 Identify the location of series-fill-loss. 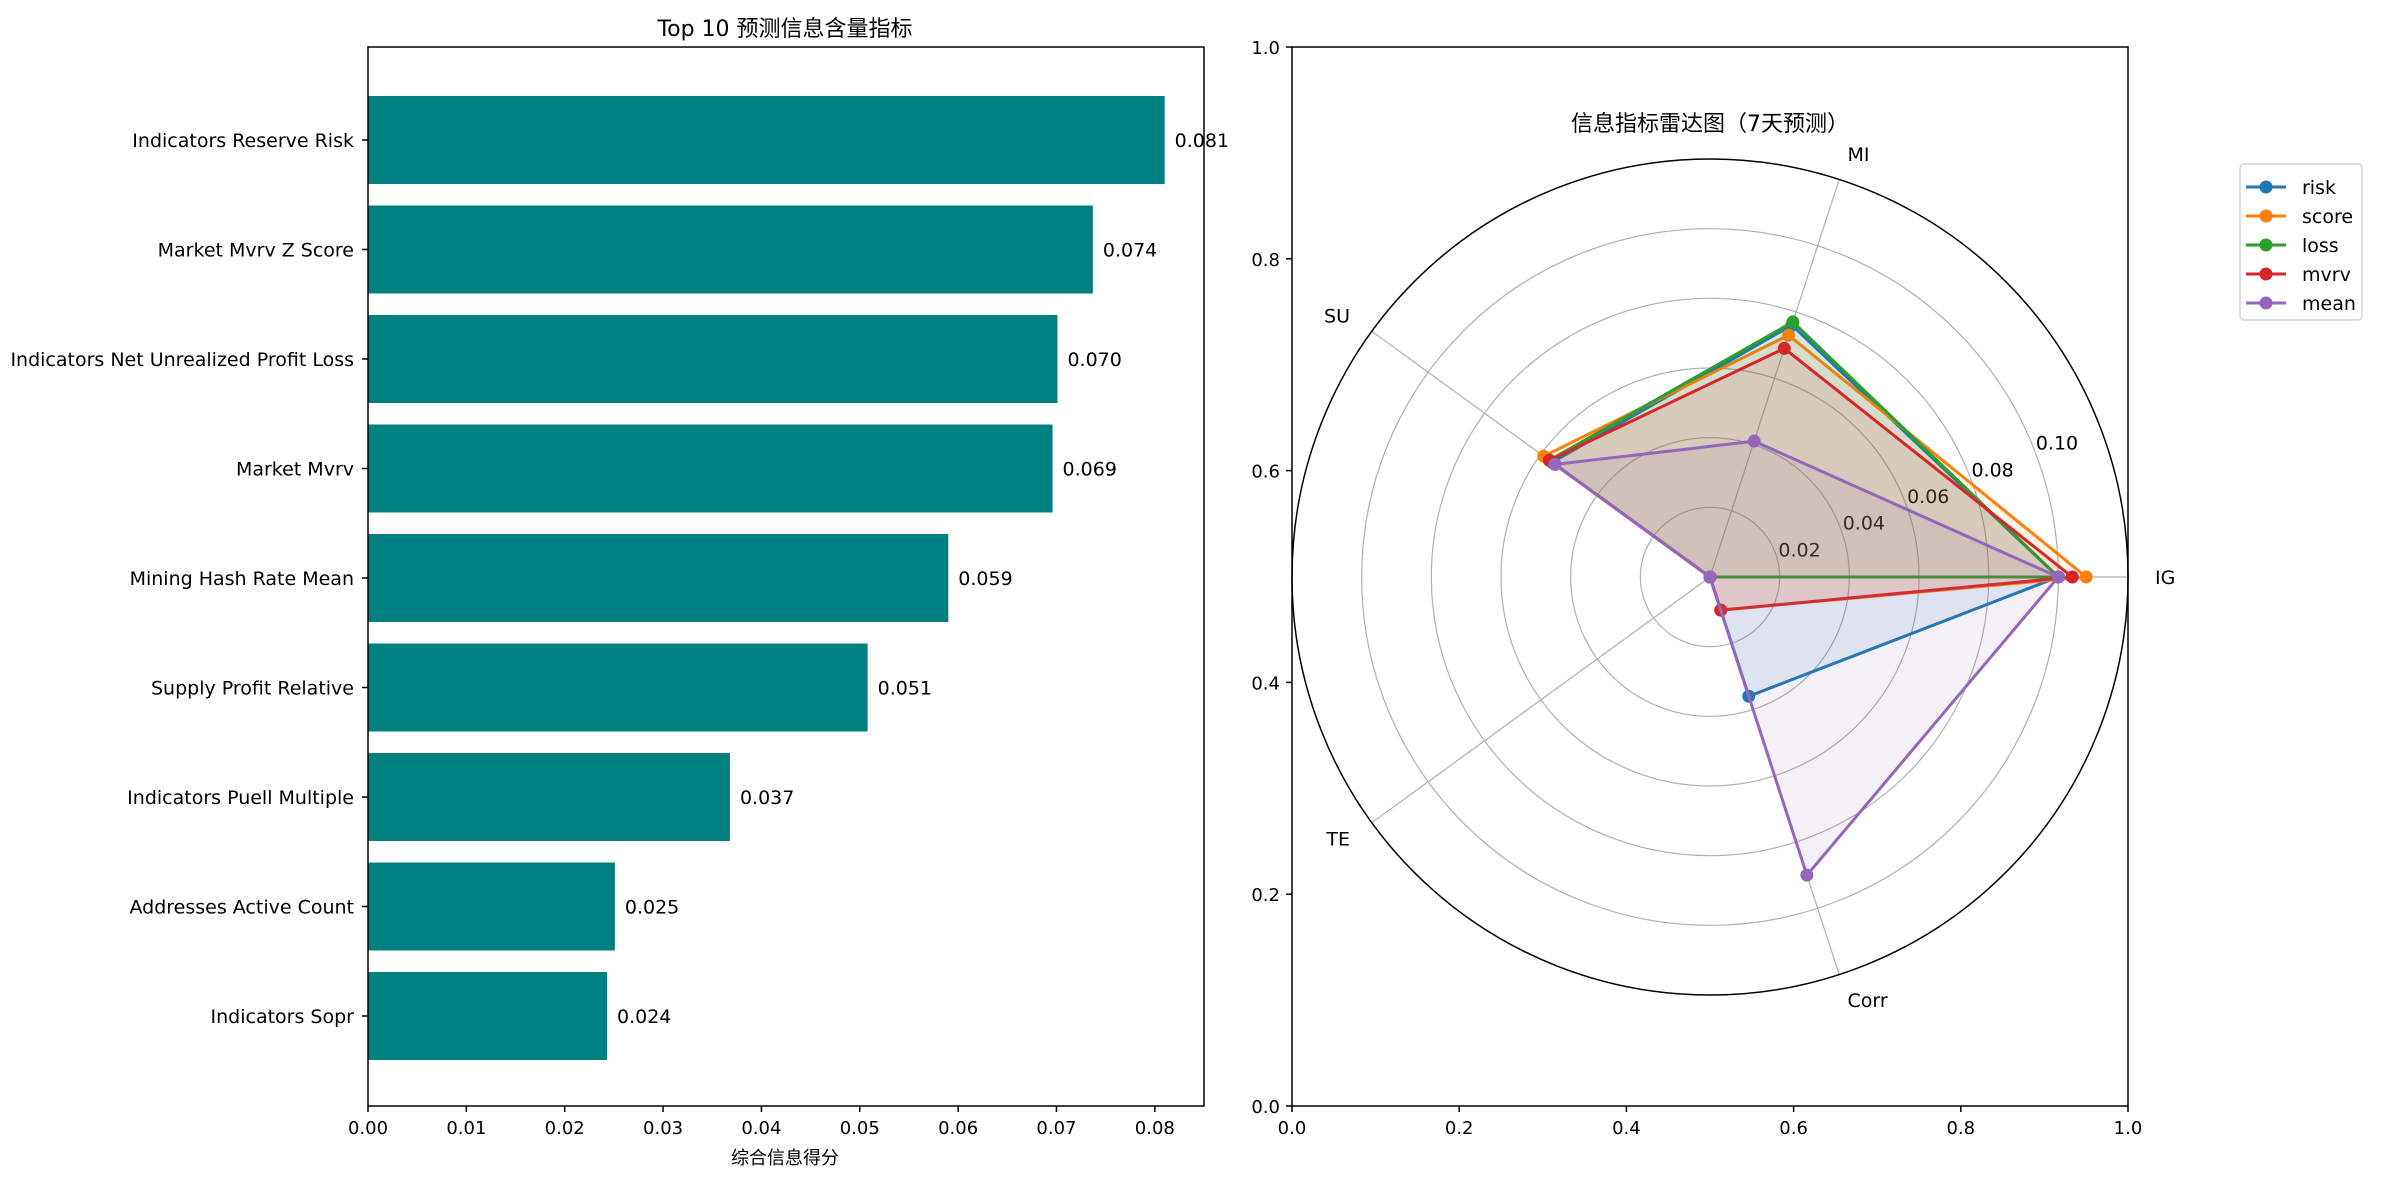
(1804, 449).